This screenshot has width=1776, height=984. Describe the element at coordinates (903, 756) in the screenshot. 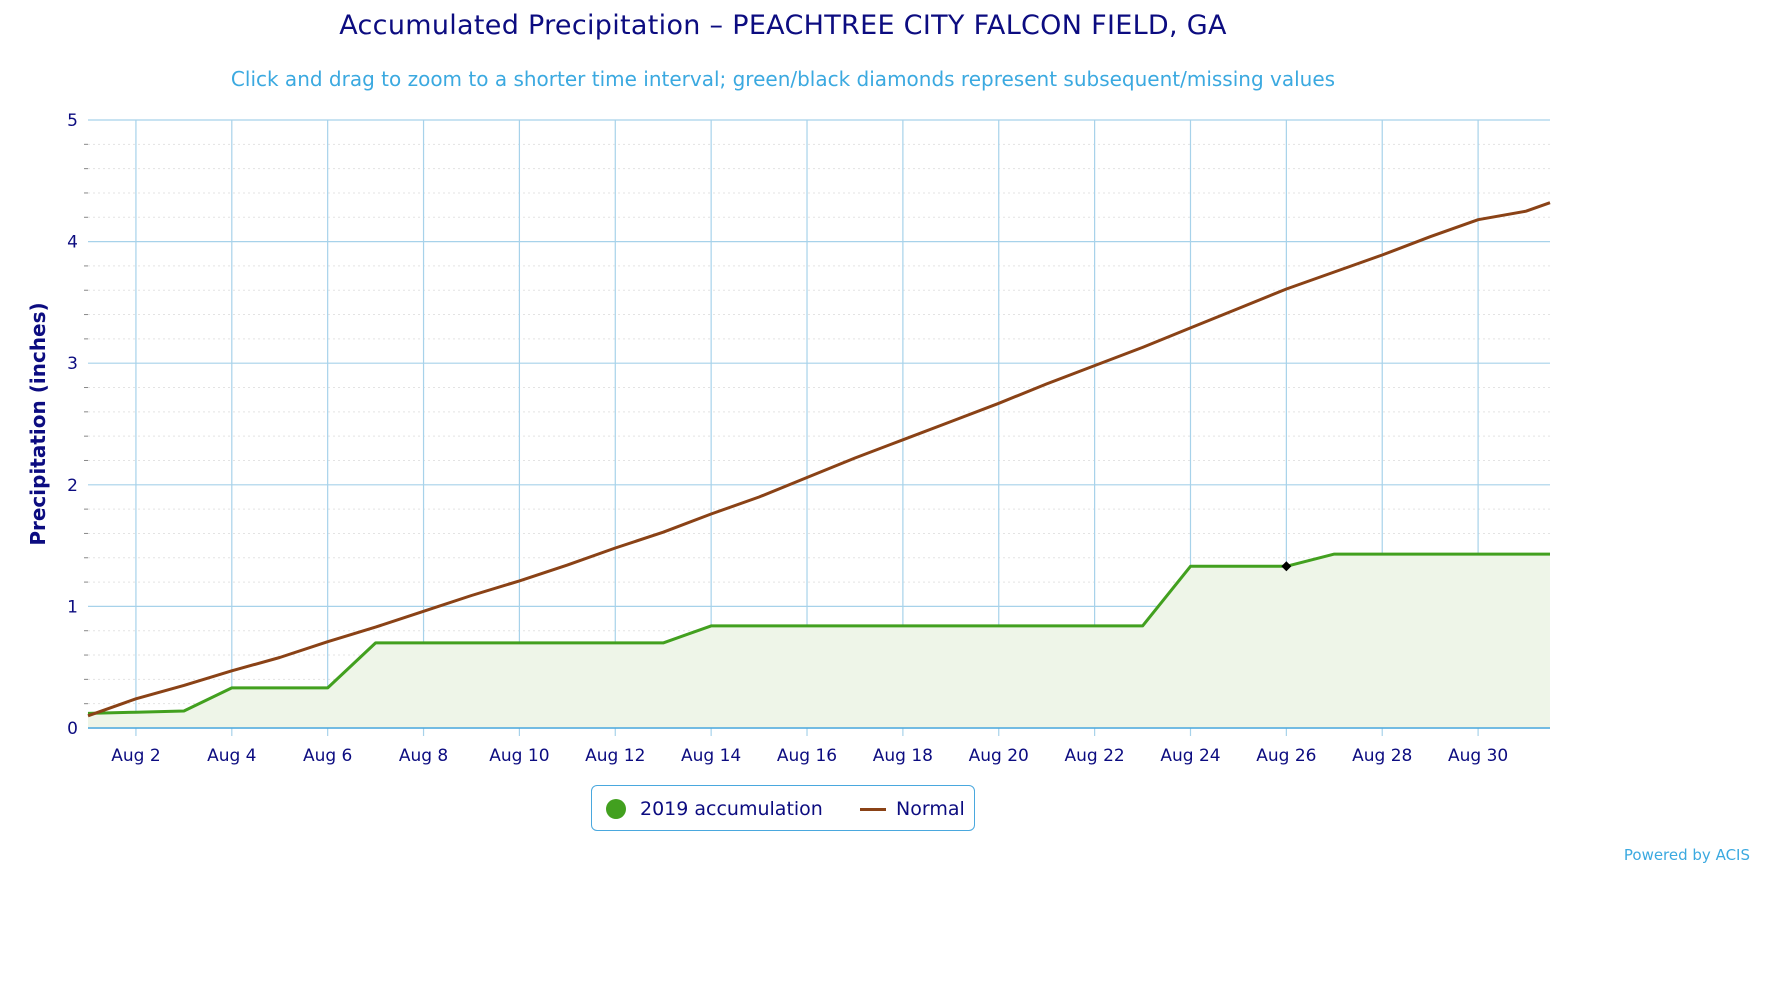

I see `x-tick-label: Aug 18` at that location.